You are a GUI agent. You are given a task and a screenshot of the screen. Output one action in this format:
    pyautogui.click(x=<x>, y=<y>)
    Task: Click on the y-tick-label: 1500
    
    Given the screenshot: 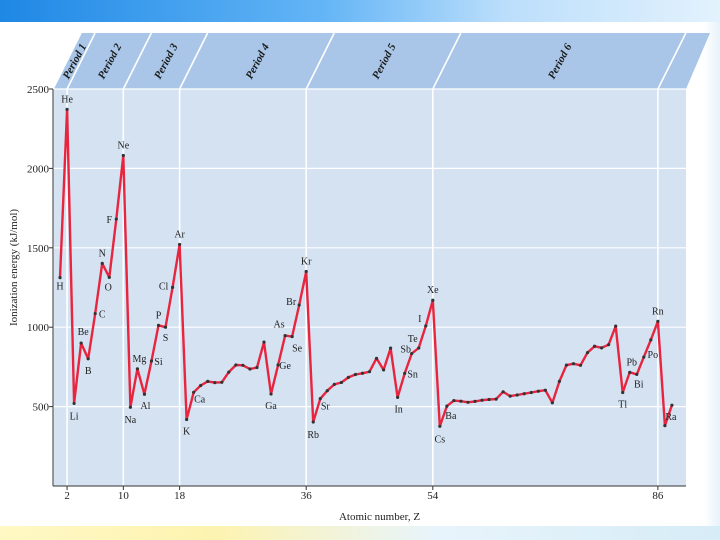 What is the action you would take?
    pyautogui.click(x=38, y=249)
    